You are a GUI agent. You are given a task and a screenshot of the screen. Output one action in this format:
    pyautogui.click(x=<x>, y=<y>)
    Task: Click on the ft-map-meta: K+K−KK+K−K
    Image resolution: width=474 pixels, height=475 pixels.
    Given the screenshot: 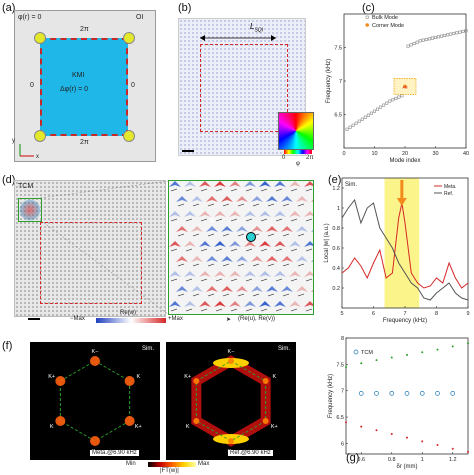 What is the action you would take?
    pyautogui.click(x=95, y=401)
    